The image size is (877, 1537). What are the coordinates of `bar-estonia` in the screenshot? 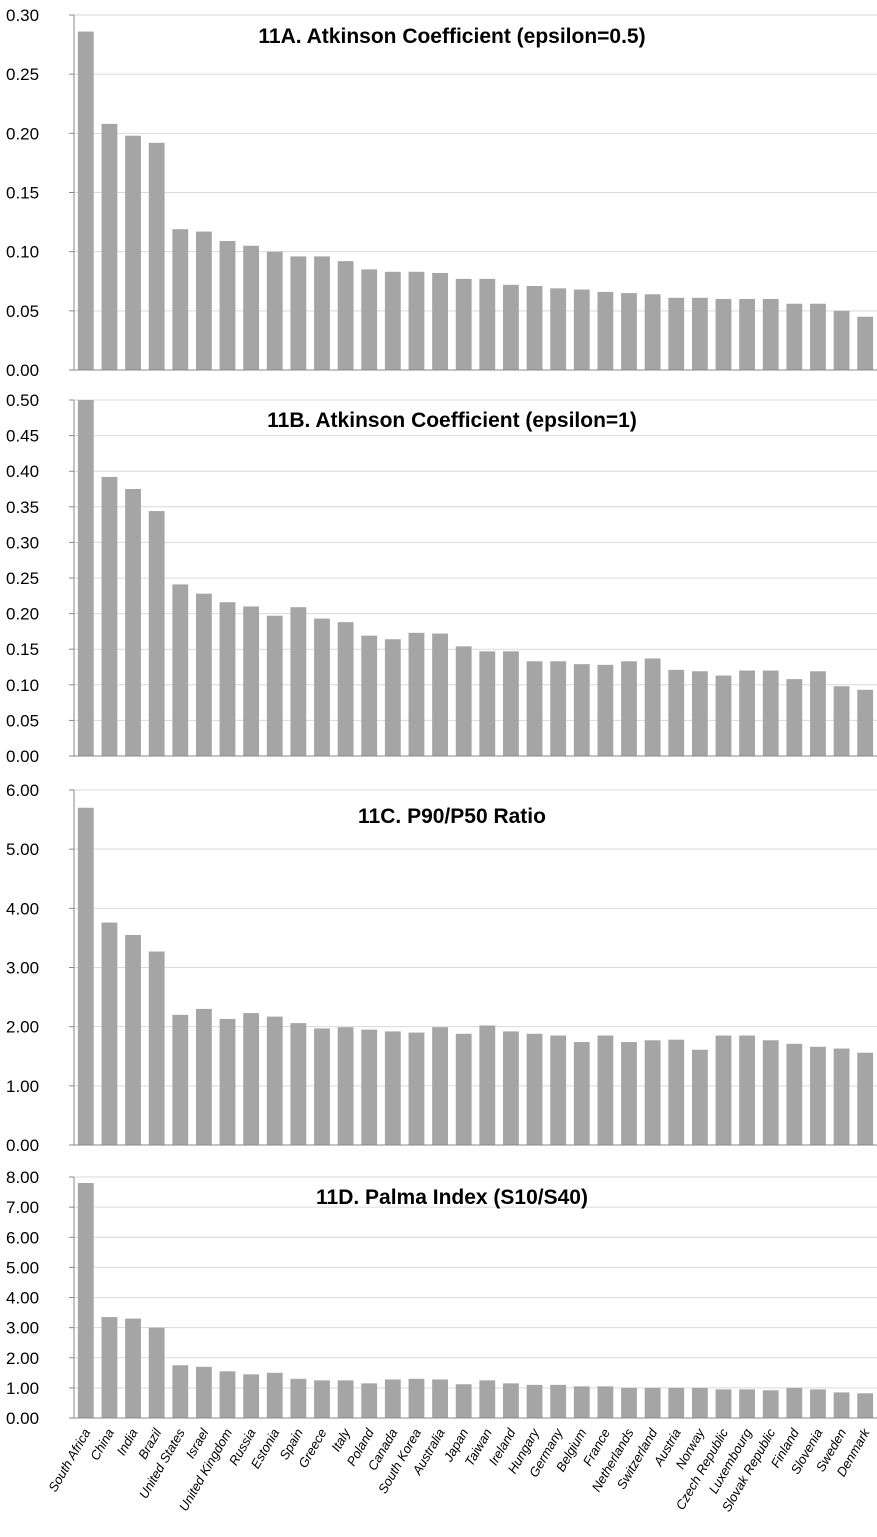 It's located at (274, 1395).